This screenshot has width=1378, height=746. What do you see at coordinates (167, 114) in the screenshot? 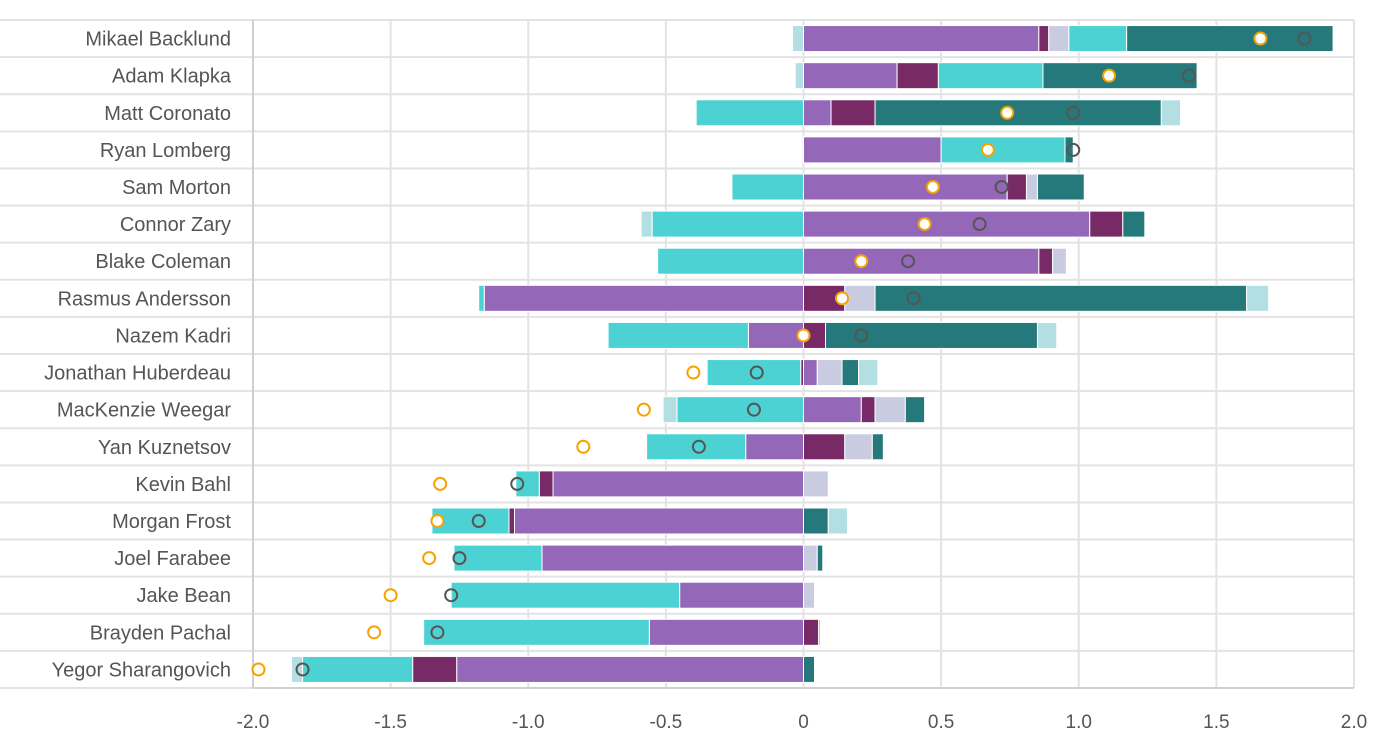
I see `row-label: Matt Coronato` at bounding box center [167, 114].